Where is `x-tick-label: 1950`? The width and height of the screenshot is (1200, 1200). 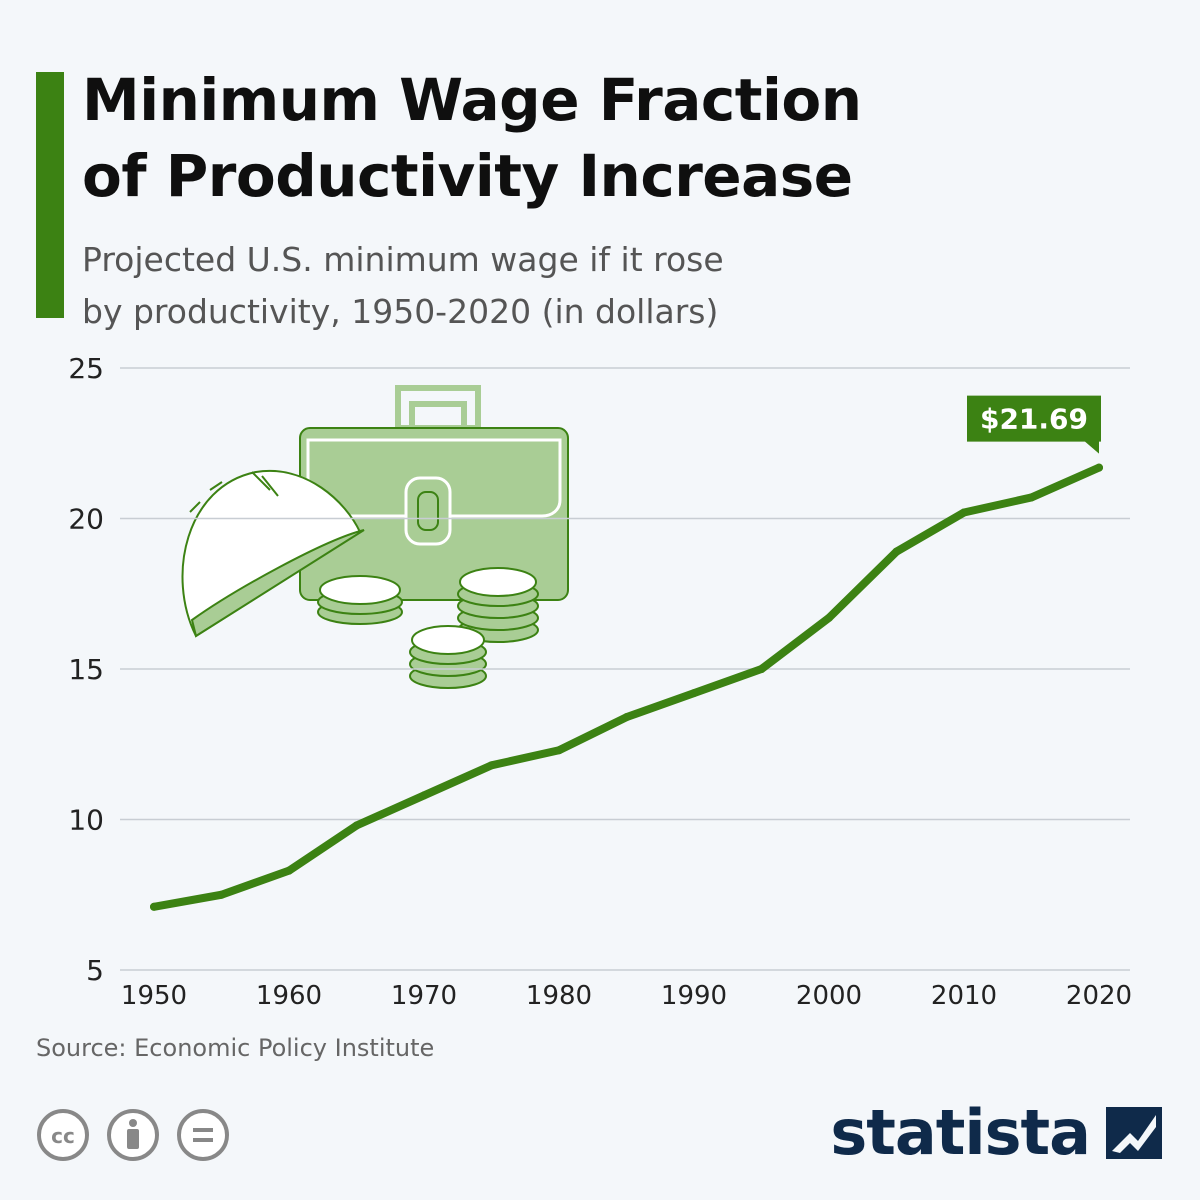
x-tick-label: 1950 is located at coordinates (154, 996).